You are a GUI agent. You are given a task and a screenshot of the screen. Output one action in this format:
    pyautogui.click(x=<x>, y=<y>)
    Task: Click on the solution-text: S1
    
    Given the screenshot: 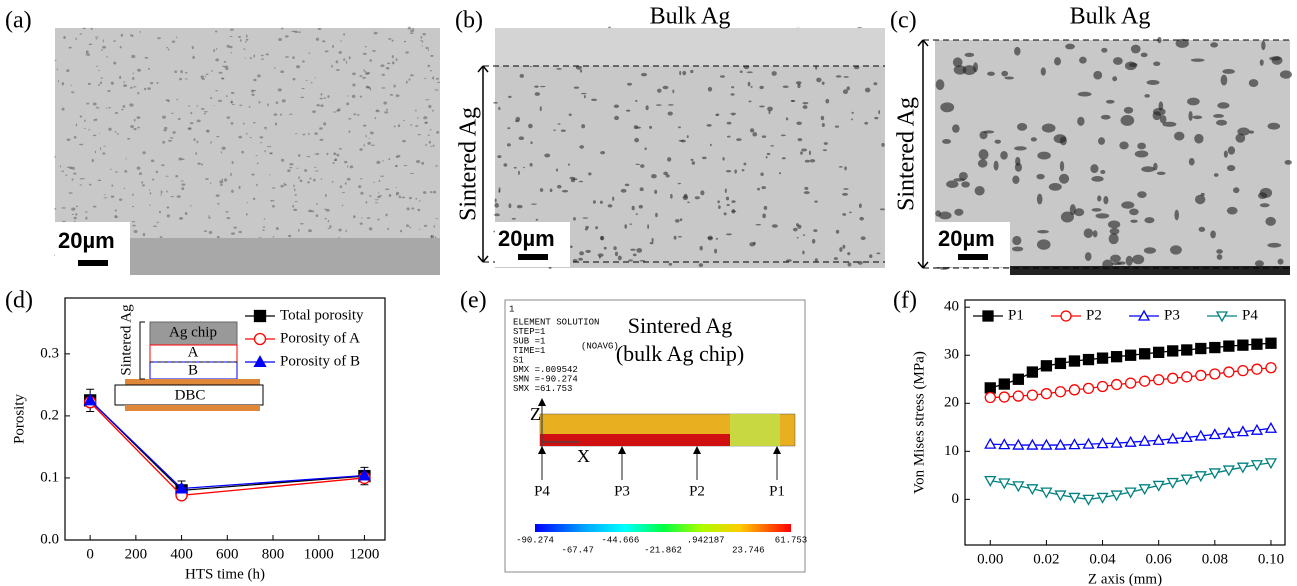 What is the action you would take?
    pyautogui.click(x=518, y=360)
    